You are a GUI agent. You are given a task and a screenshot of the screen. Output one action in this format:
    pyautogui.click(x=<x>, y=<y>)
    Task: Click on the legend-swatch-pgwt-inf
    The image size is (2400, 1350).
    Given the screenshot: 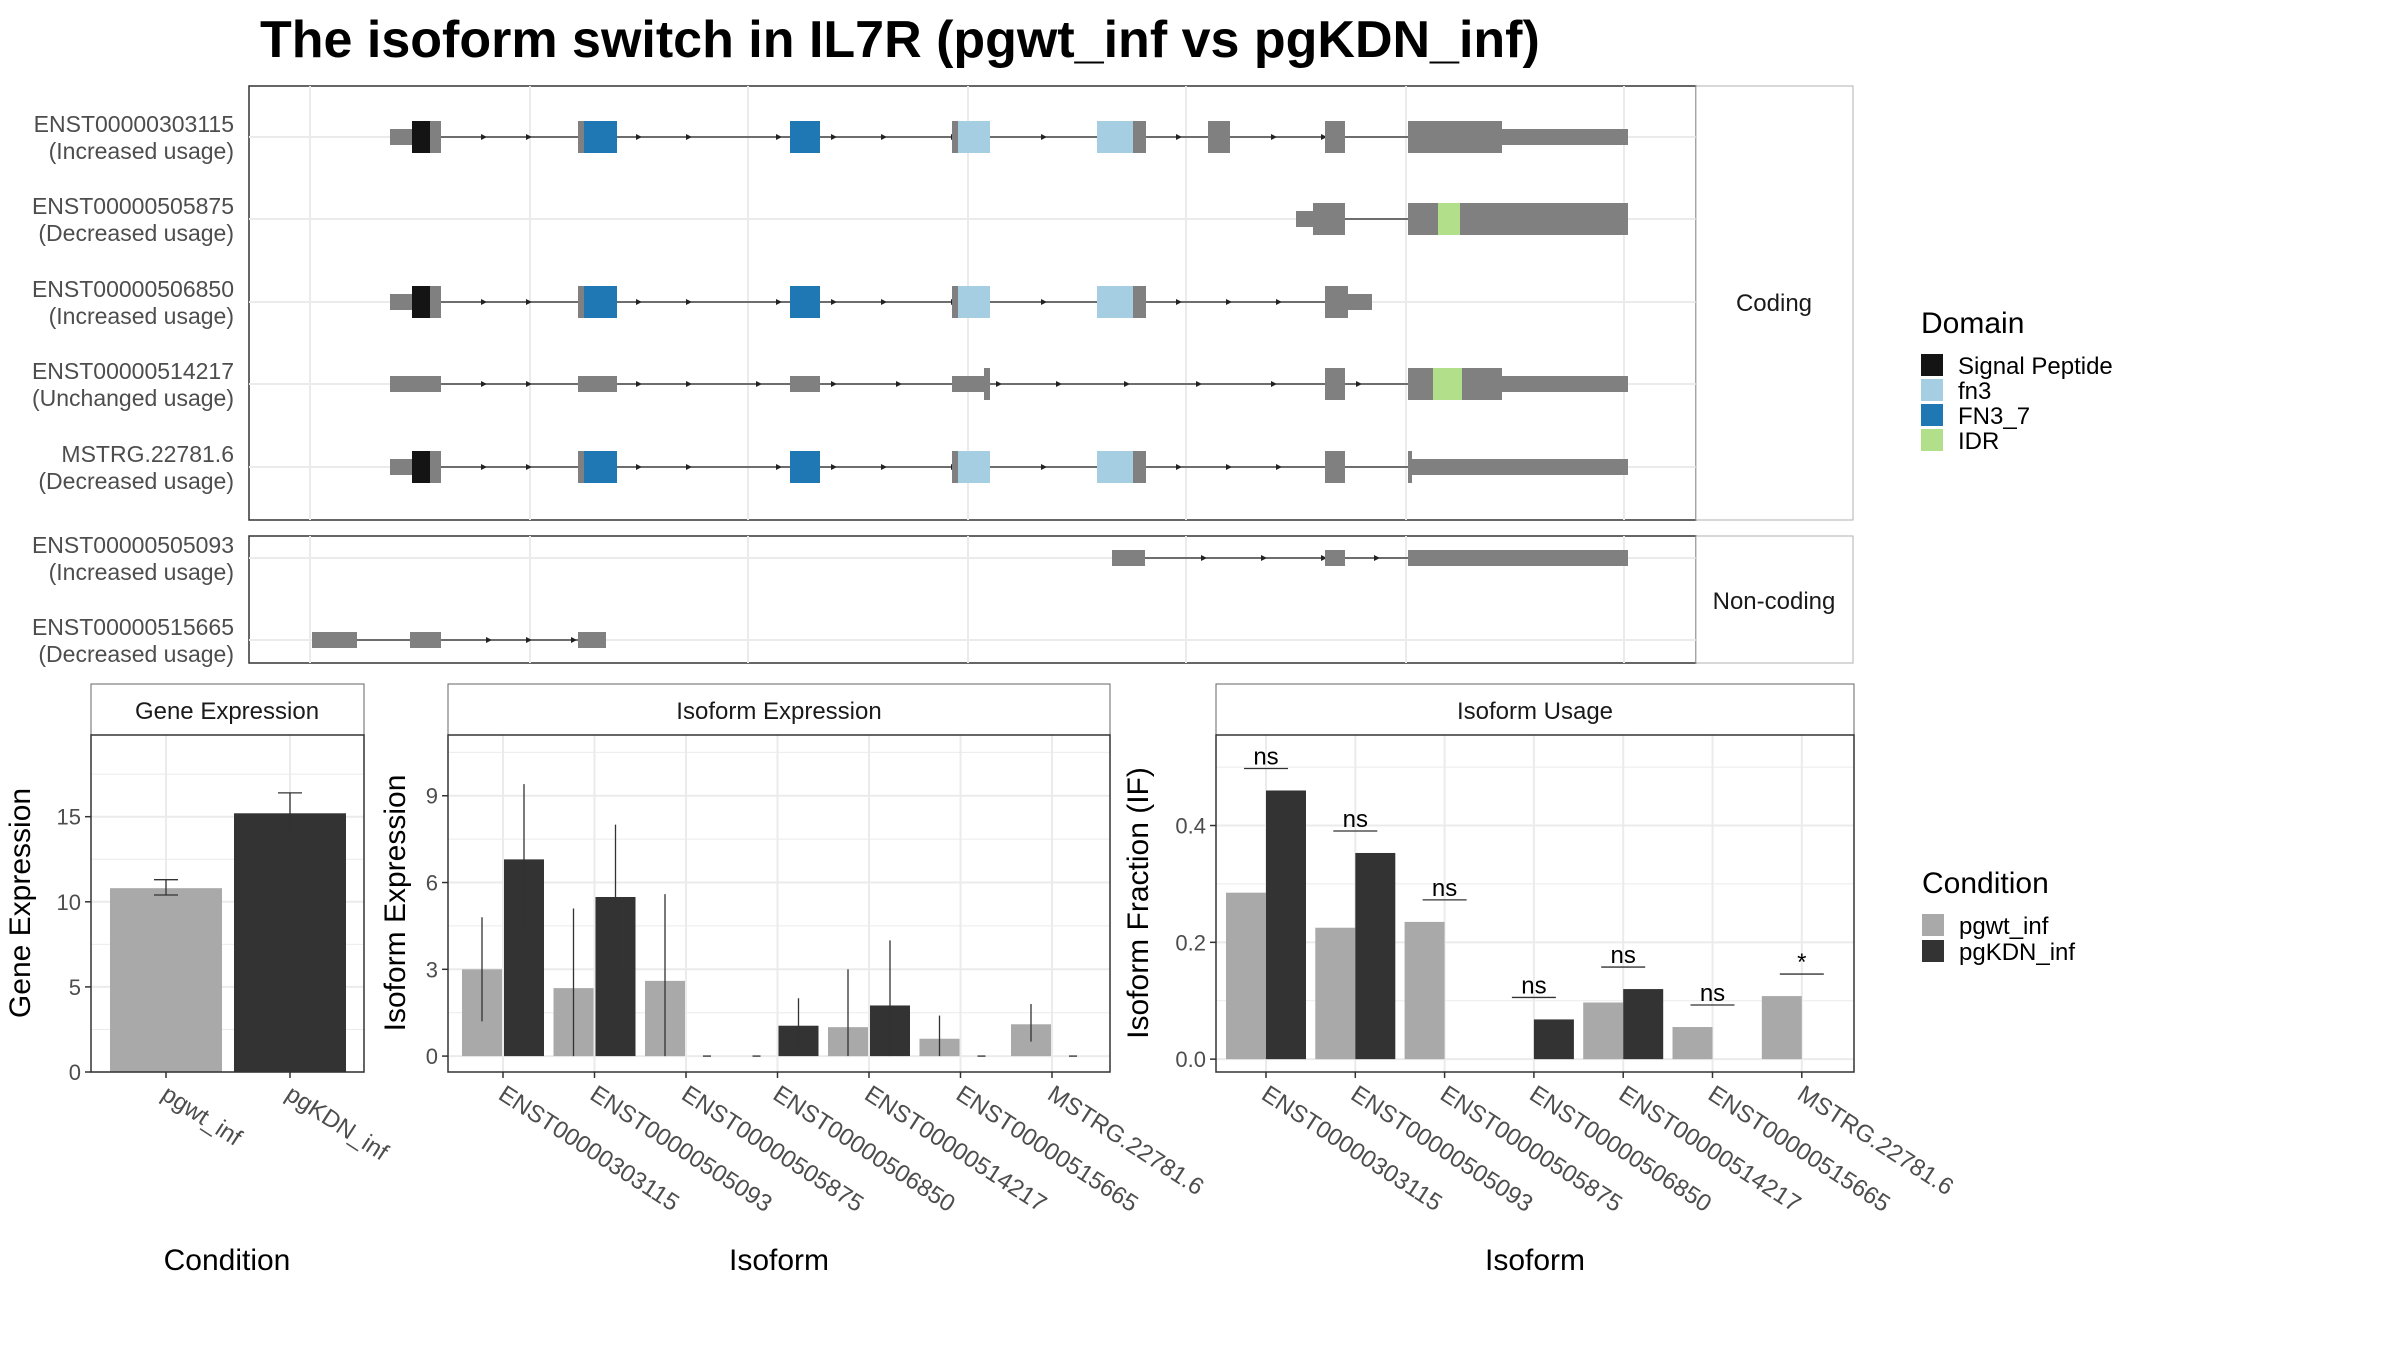 What is the action you would take?
    pyautogui.click(x=1933, y=925)
    